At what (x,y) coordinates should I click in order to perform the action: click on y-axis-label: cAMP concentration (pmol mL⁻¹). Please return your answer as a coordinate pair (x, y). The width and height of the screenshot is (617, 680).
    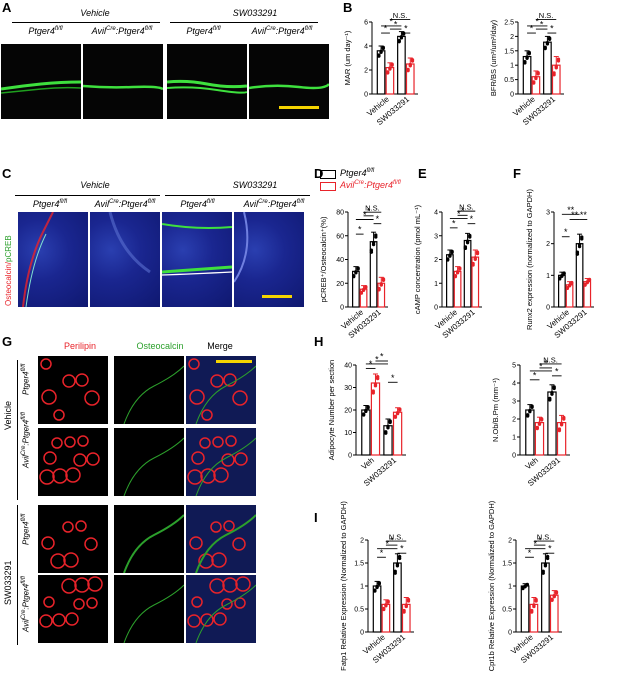
    Looking at the image, I should click on (417, 259).